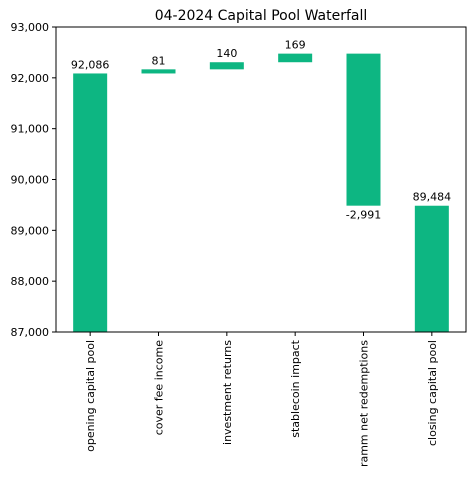 This screenshot has width=474, height=480. Describe the element at coordinates (30, 78) in the screenshot. I see `y-tick-label: 92,000` at that location.